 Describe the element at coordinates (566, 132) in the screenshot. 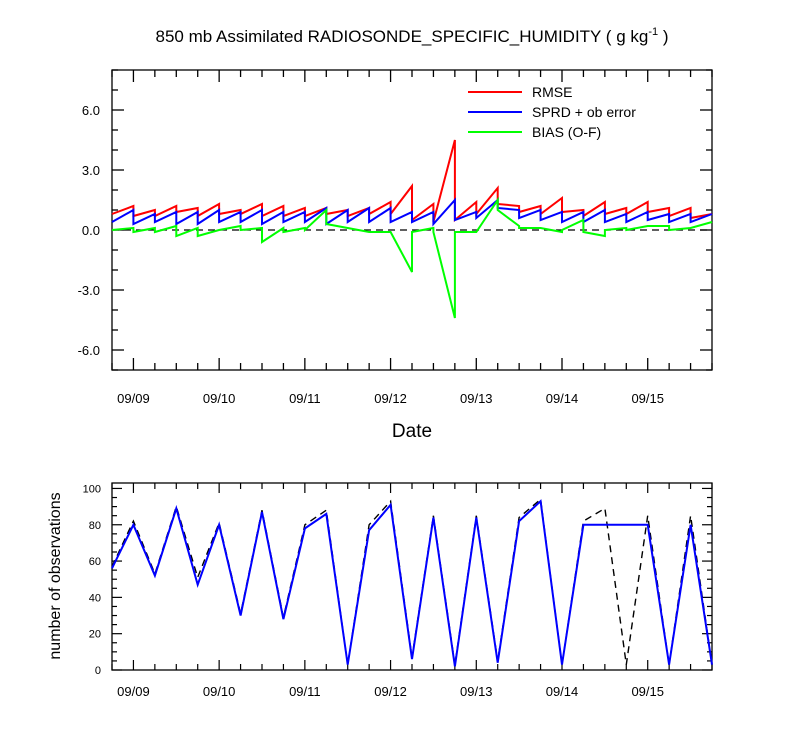

I see `legend-label: BIAS (O-F)` at that location.